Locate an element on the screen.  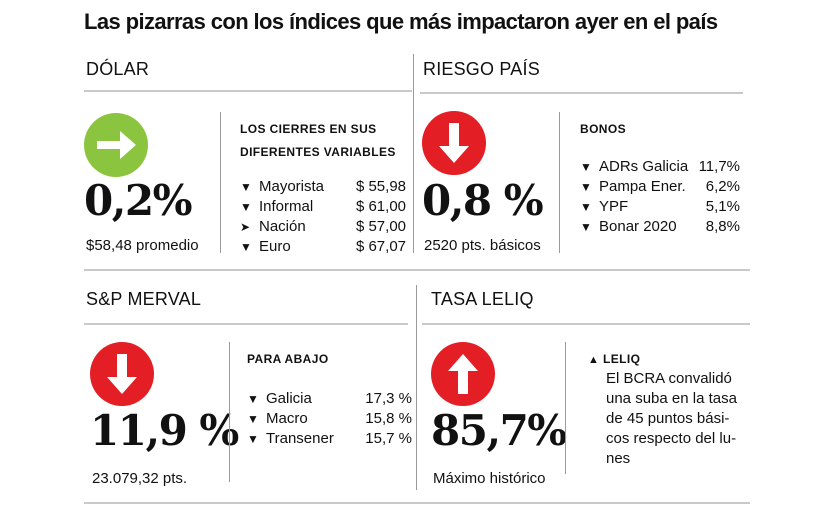
riesgo-value: 0,8 % is located at coordinates (483, 200).